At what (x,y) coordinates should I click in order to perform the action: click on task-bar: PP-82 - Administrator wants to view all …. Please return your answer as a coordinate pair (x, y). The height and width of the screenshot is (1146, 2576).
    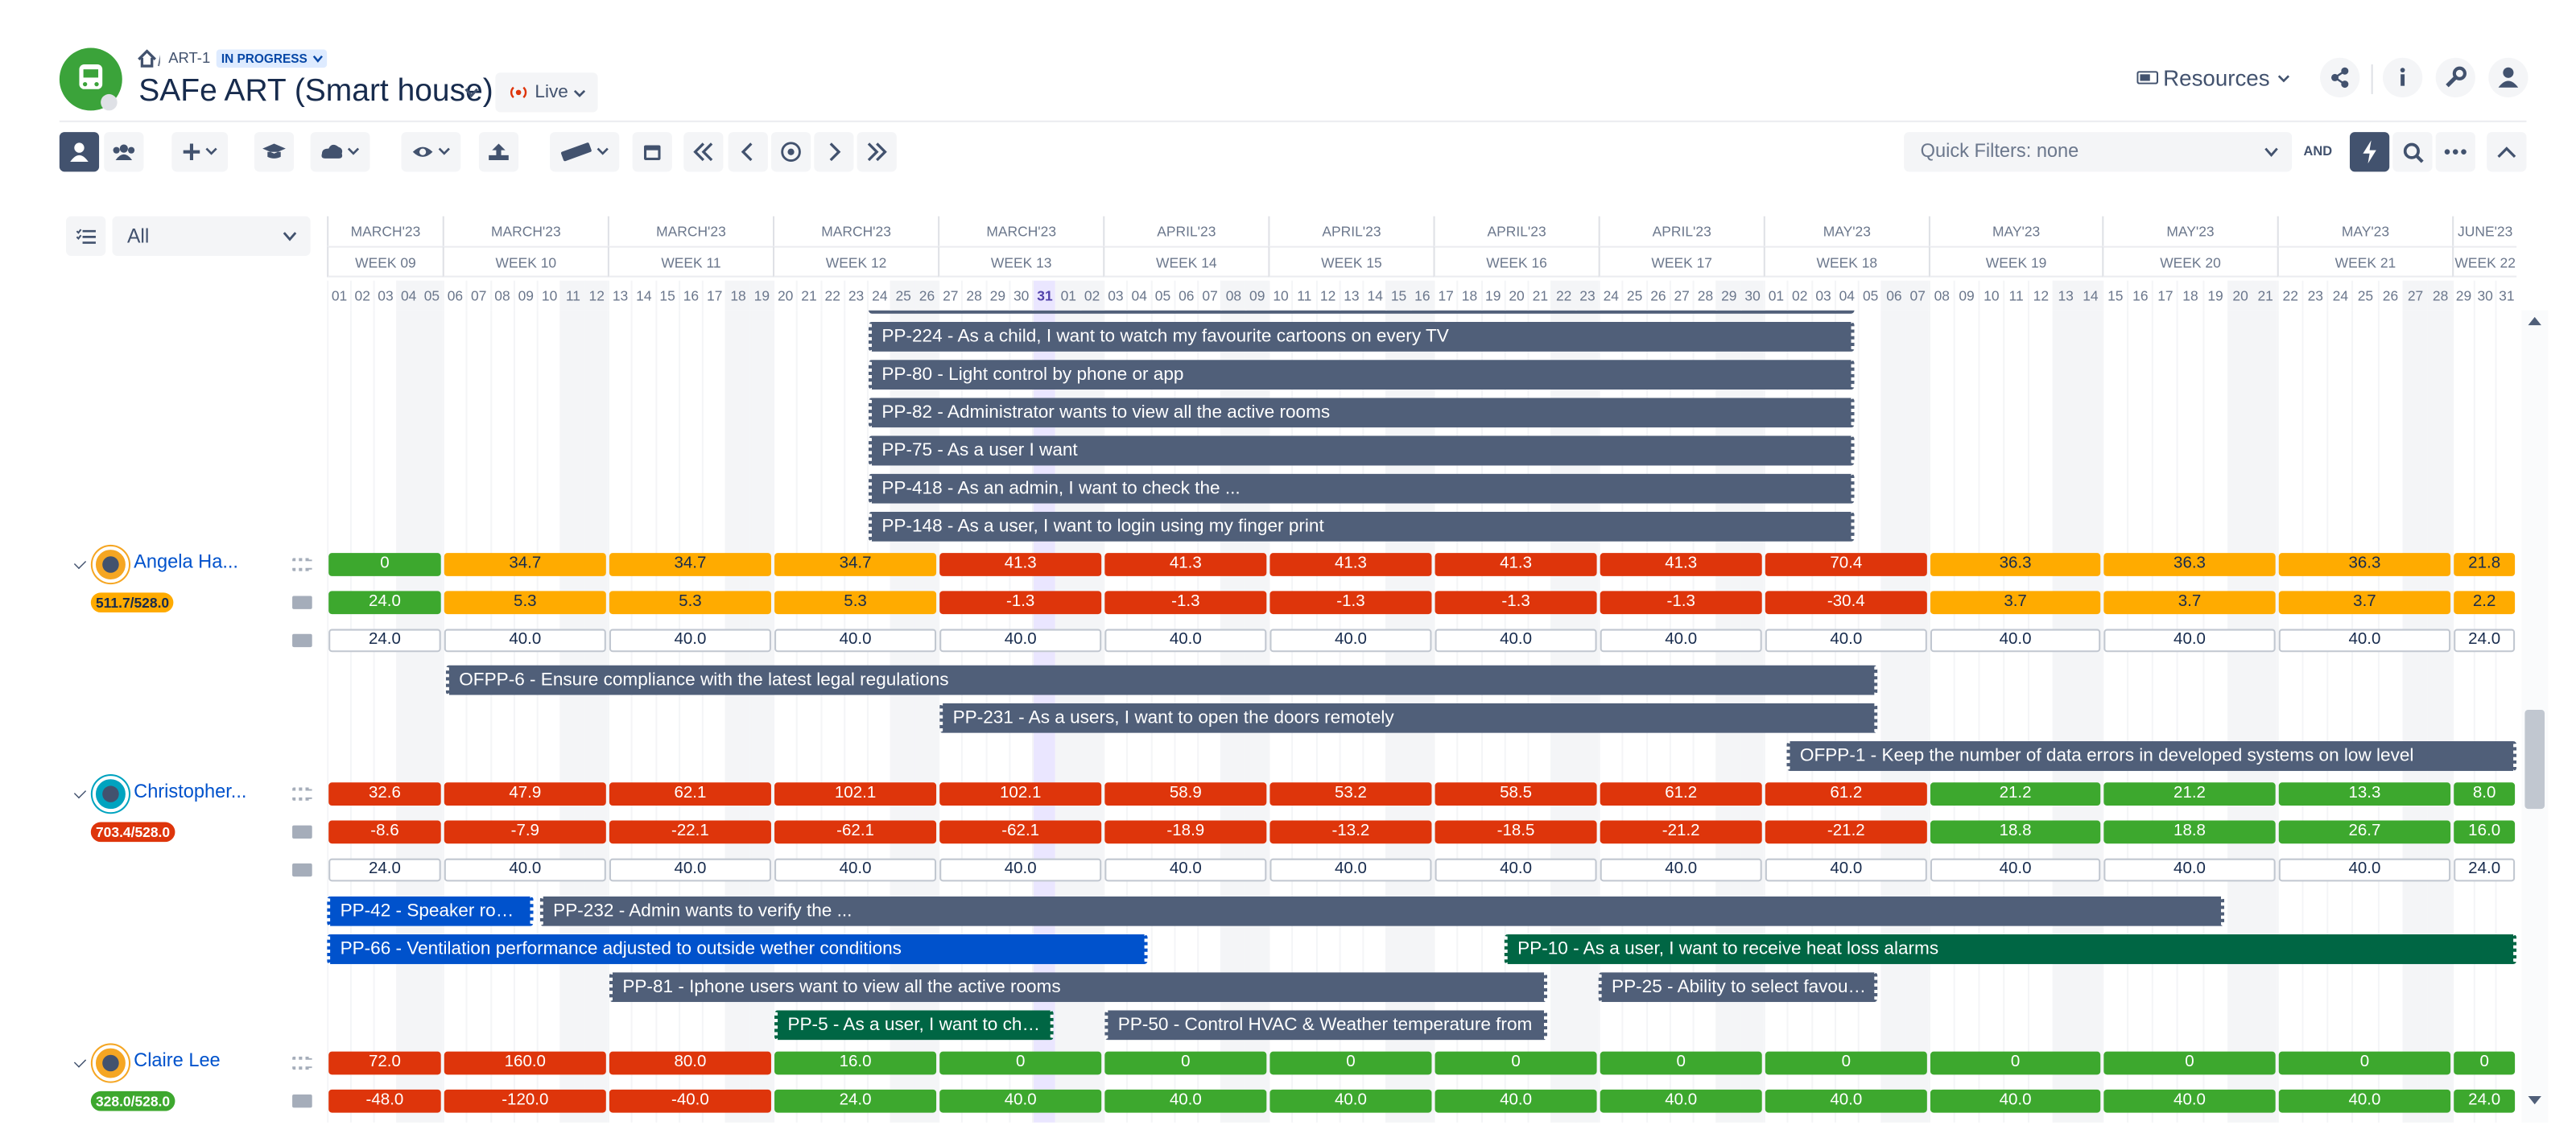
    Looking at the image, I should click on (1361, 413).